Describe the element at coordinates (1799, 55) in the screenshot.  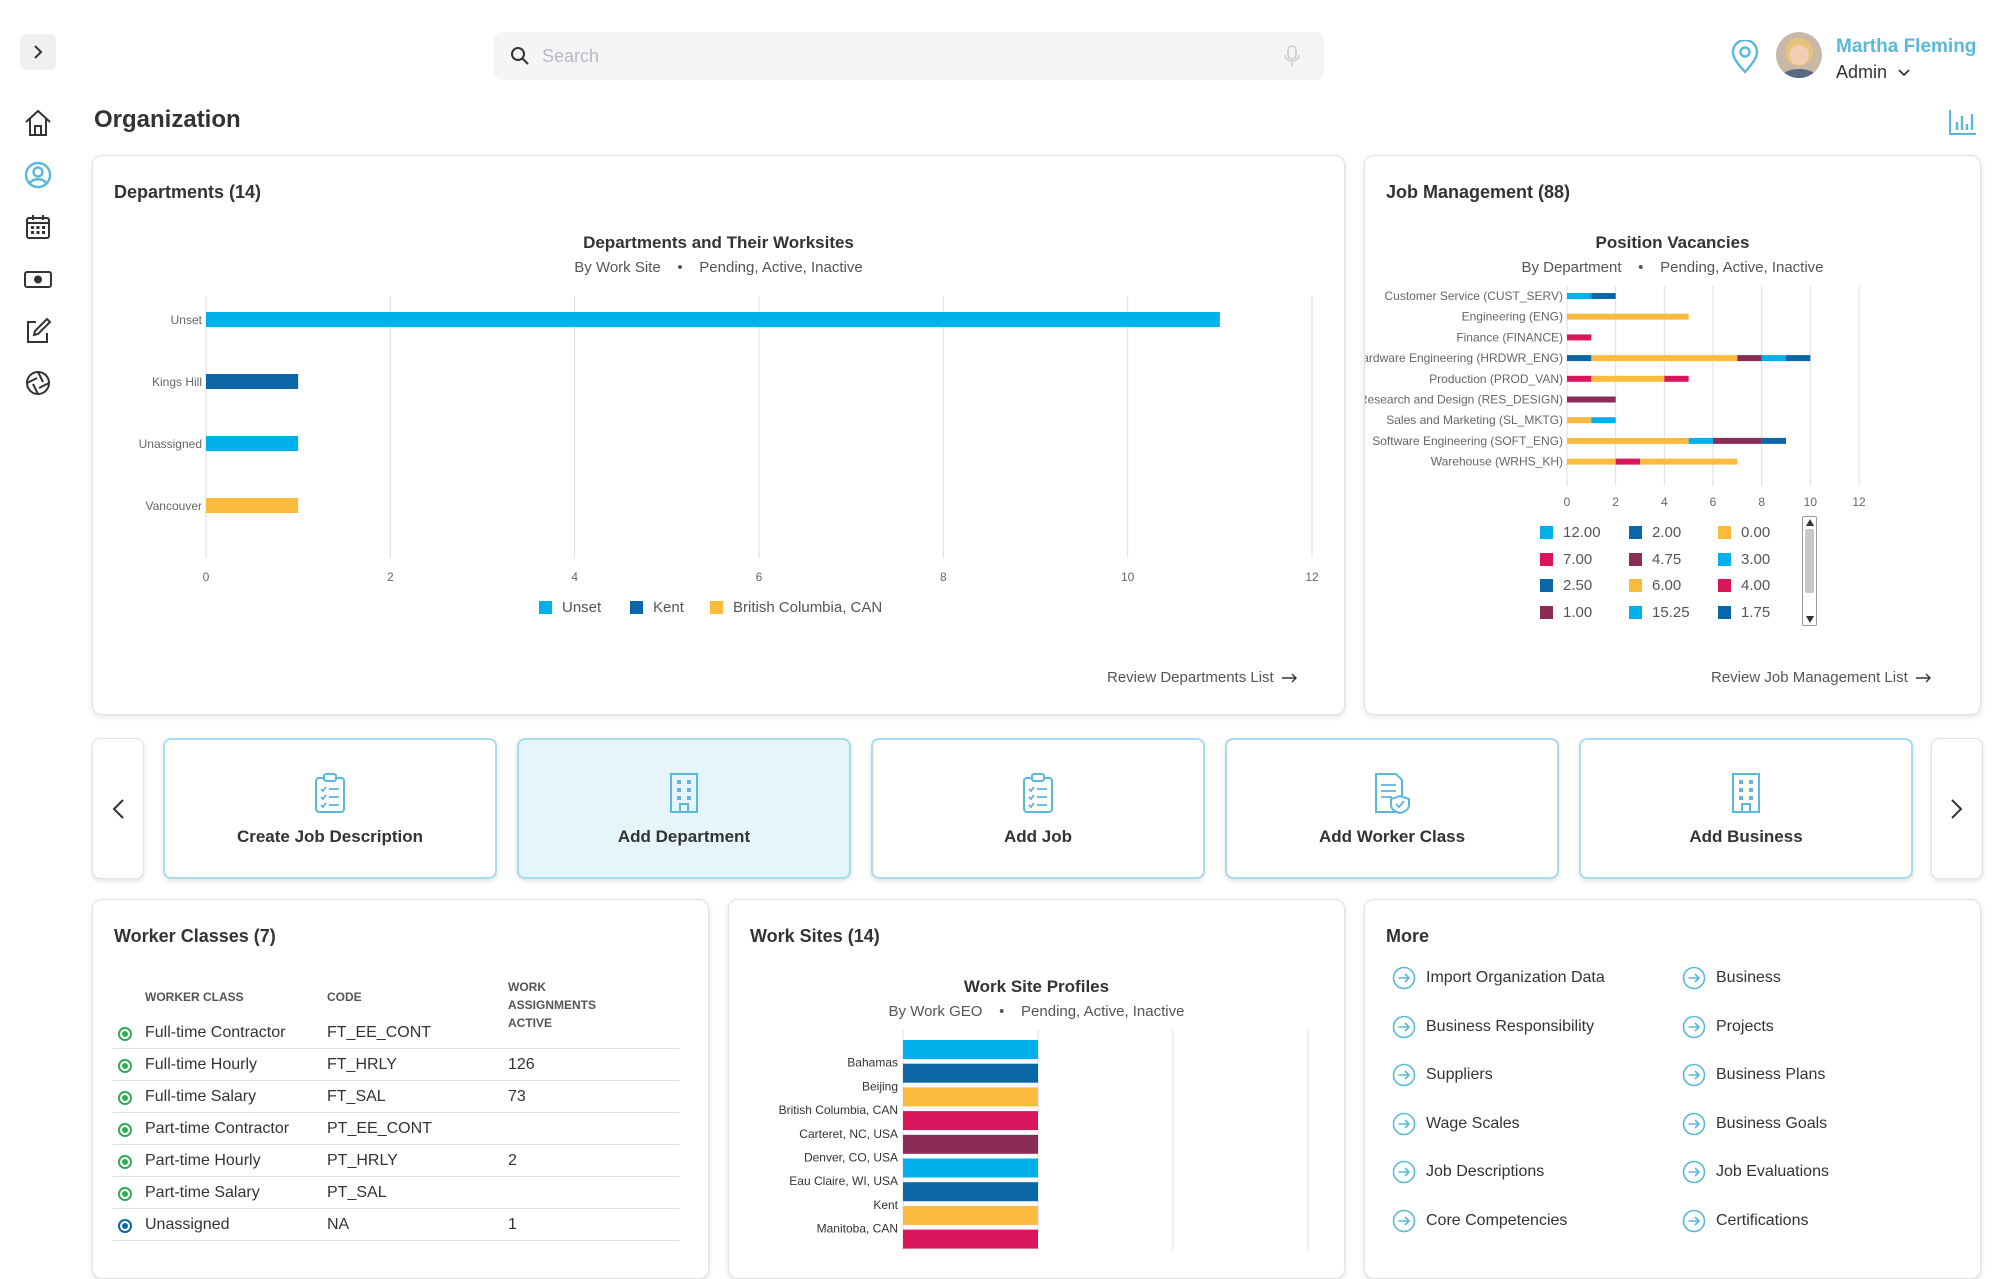
I see `avatar` at that location.